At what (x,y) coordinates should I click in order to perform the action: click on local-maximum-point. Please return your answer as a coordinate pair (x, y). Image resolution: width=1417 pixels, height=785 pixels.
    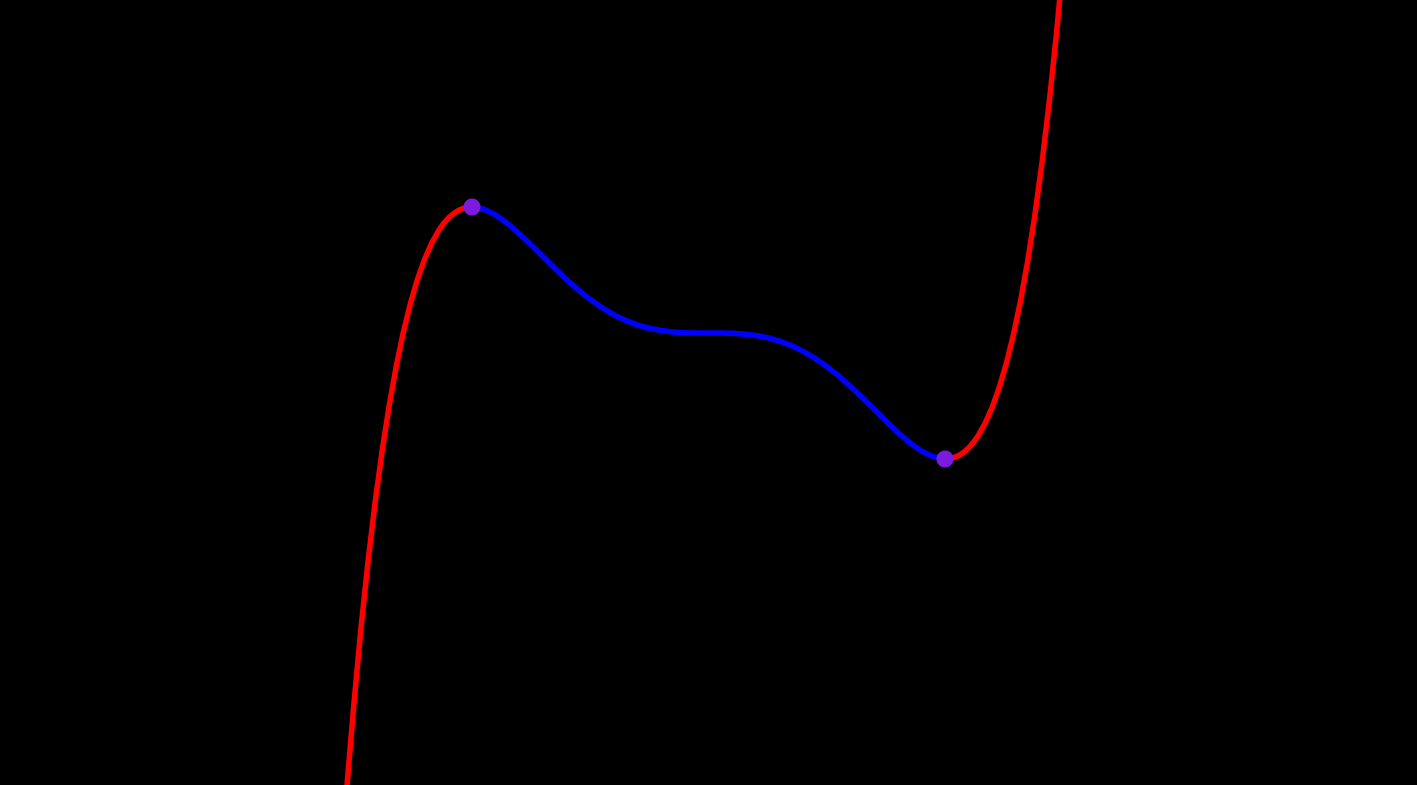
    Looking at the image, I should click on (472, 207).